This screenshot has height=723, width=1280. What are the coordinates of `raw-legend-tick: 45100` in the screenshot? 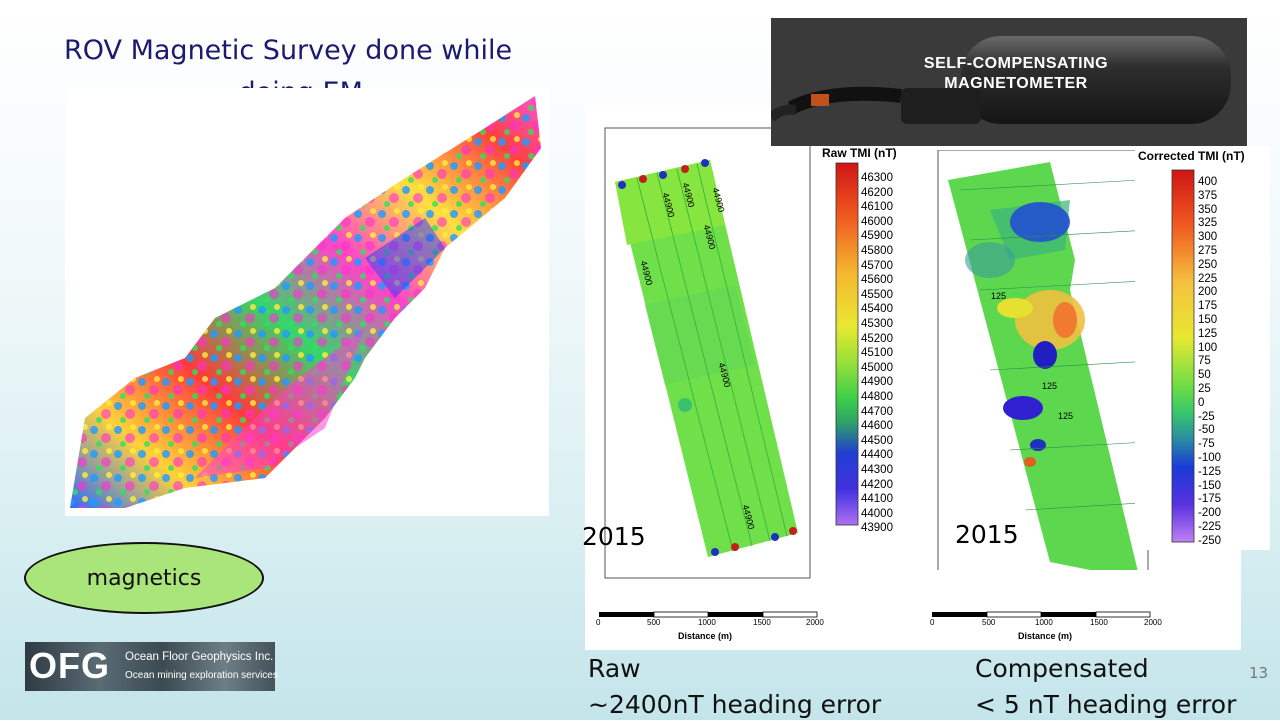 It's located at (877, 353).